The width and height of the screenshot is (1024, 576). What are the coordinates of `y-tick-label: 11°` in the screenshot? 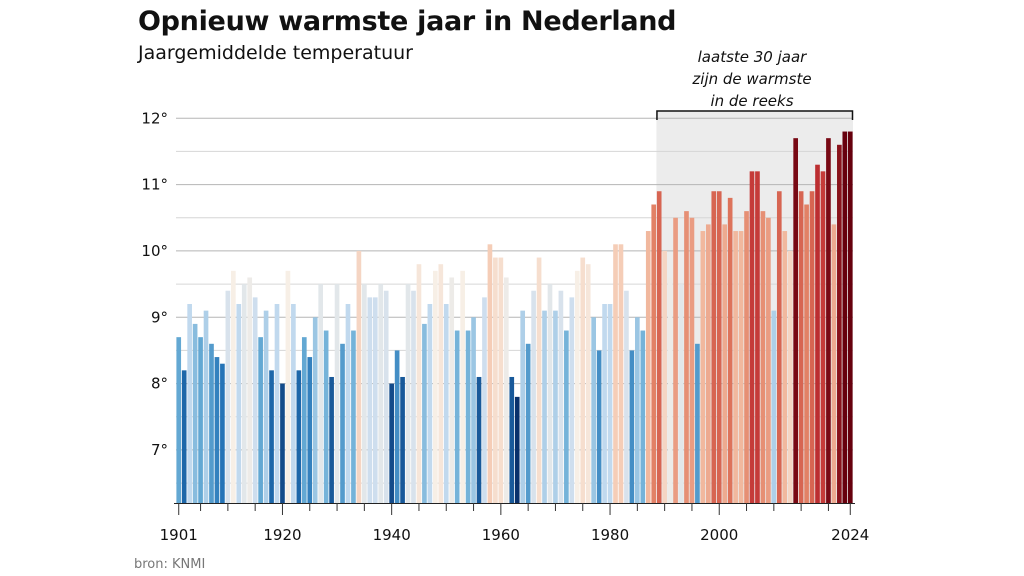 It's located at (154, 185).